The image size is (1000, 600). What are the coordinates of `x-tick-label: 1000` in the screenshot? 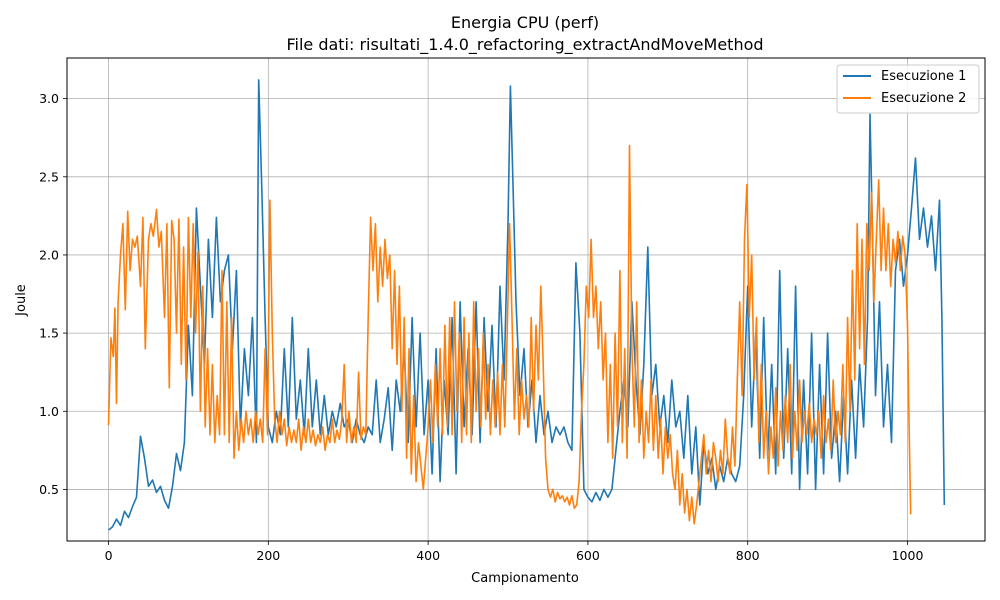 It's located at (908, 555).